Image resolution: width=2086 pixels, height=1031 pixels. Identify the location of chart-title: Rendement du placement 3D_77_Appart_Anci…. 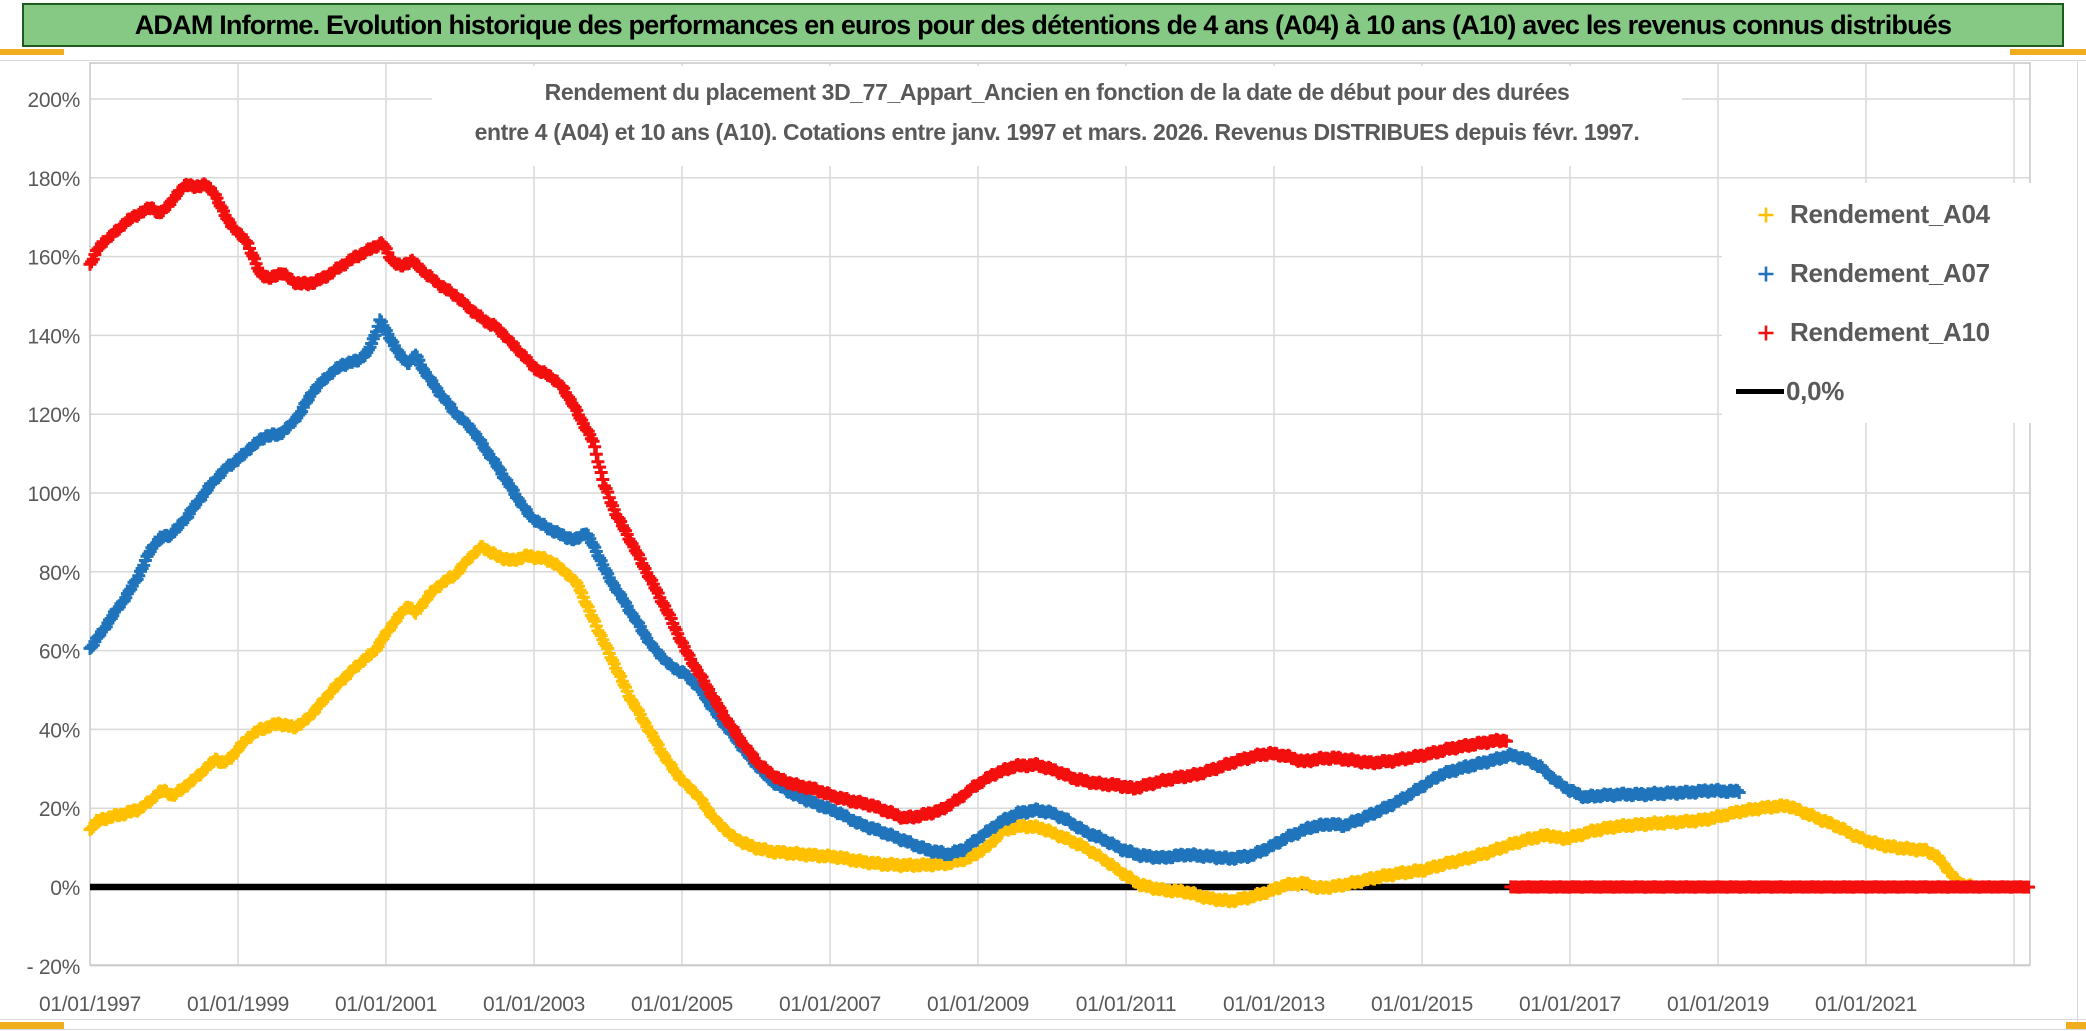
(1057, 116).